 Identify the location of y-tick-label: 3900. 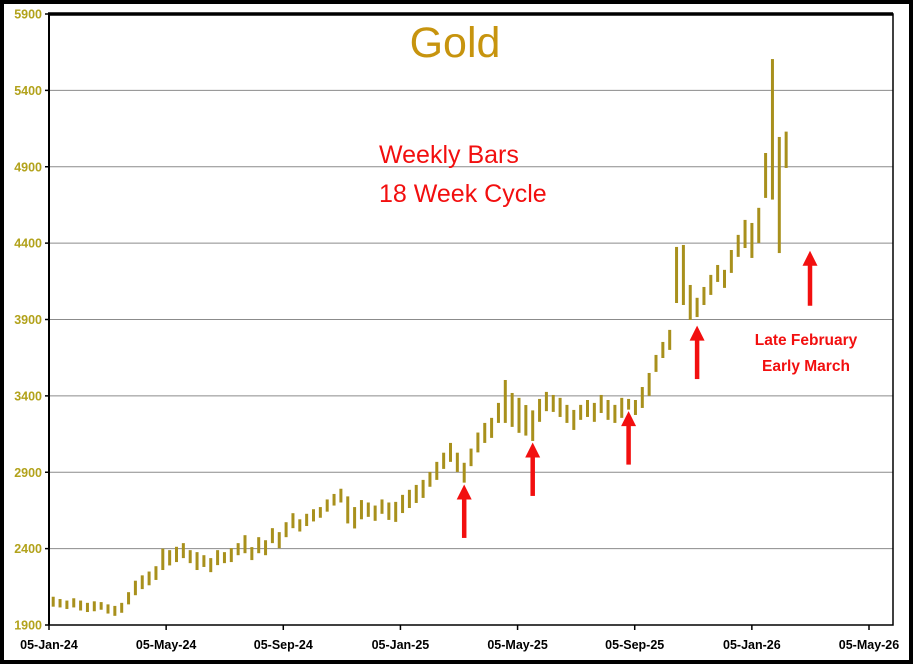
(28, 320).